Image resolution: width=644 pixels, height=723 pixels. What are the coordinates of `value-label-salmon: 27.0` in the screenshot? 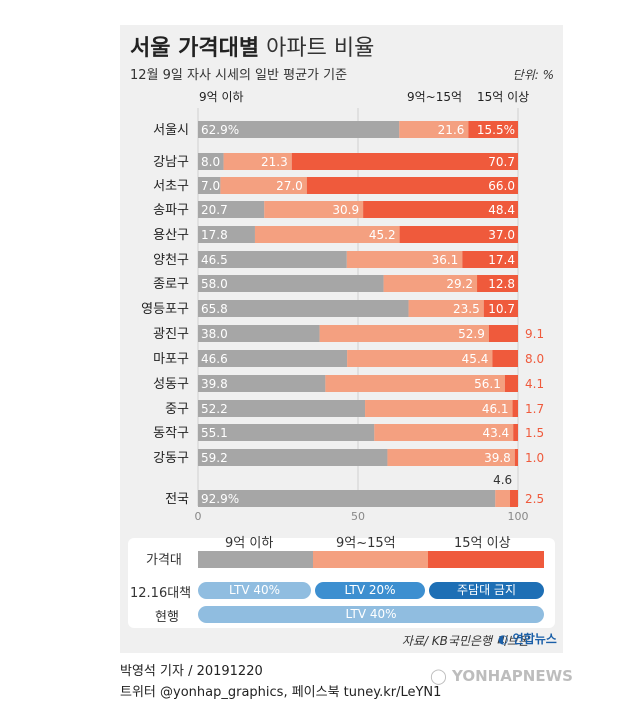 It's located at (289, 186).